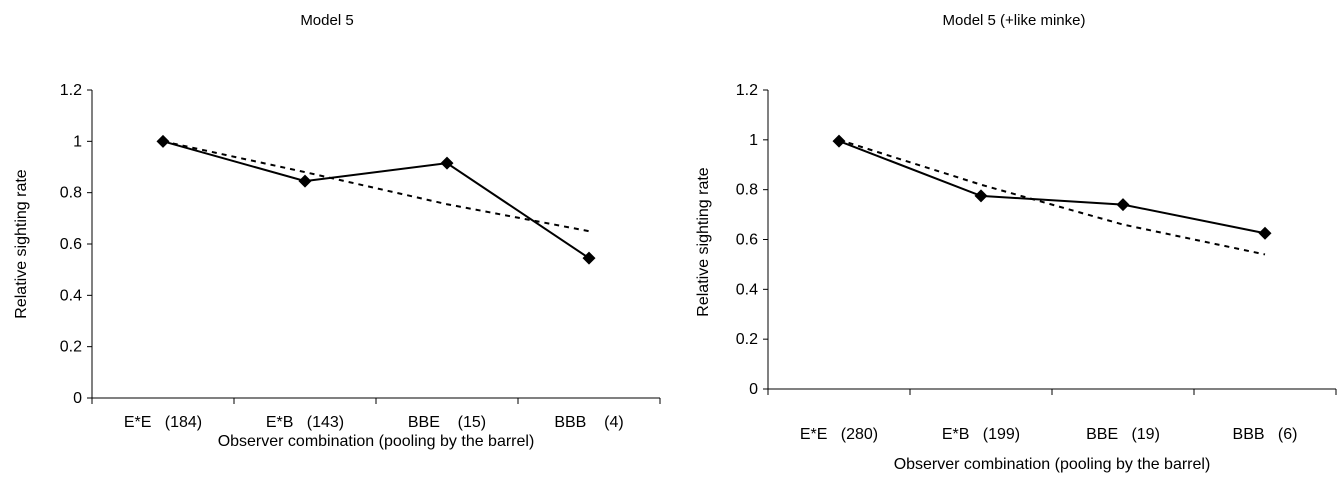  Describe the element at coordinates (1123, 434) in the screenshot. I see `x-tick-label: BBE (19)` at that location.